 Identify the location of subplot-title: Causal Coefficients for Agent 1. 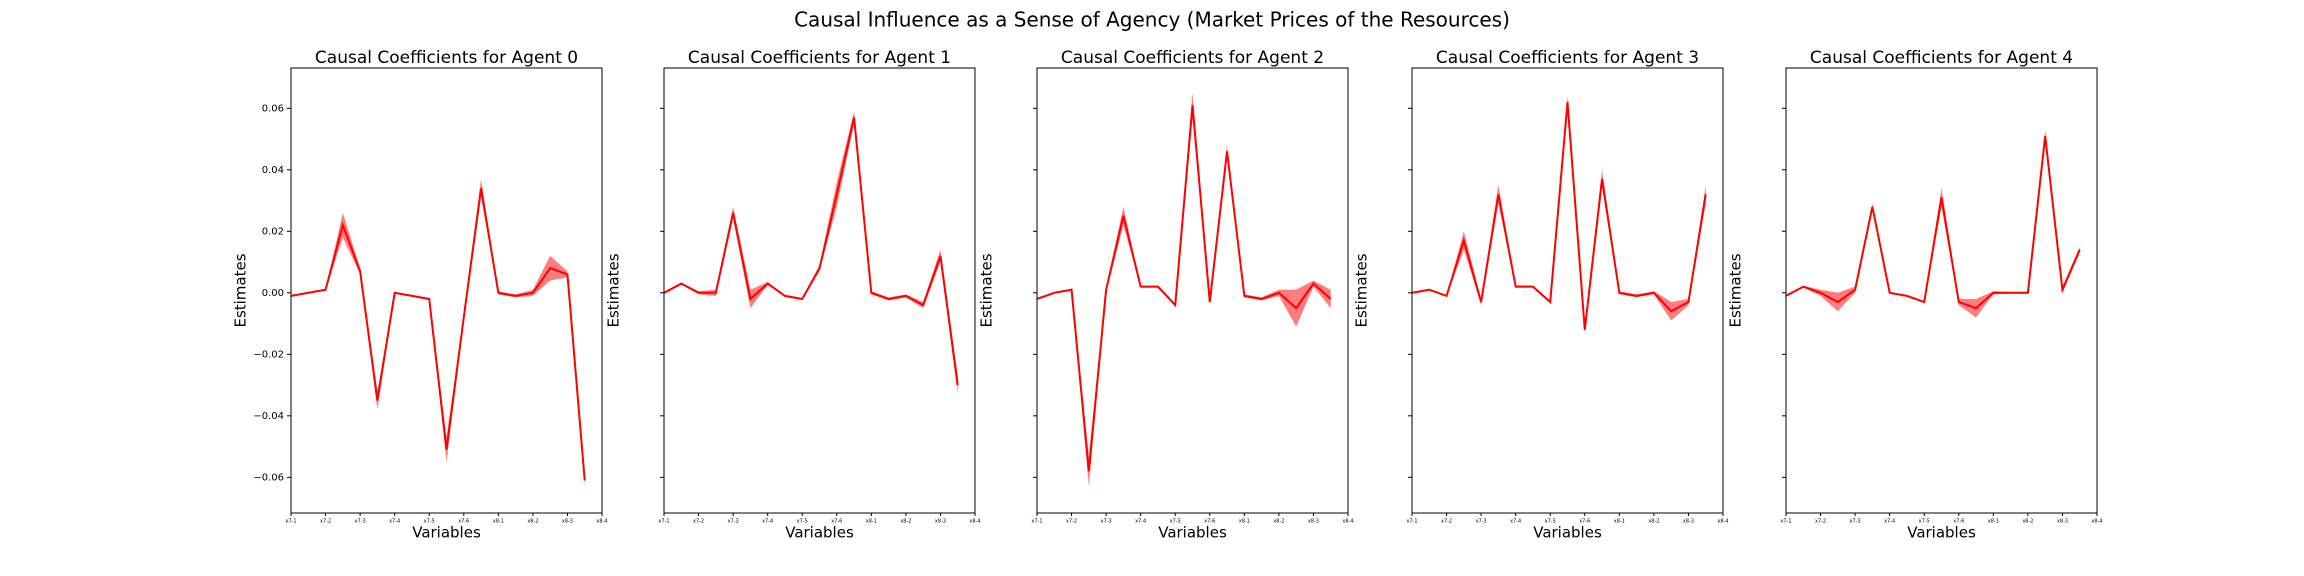
(819, 58).